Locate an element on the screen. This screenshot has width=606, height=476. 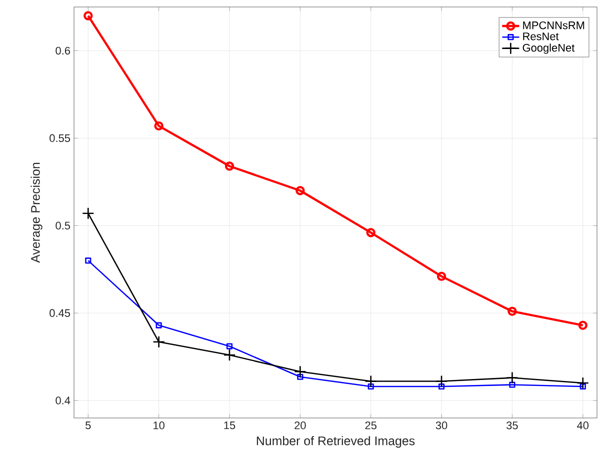
x-tick-label: 10 is located at coordinates (159, 426).